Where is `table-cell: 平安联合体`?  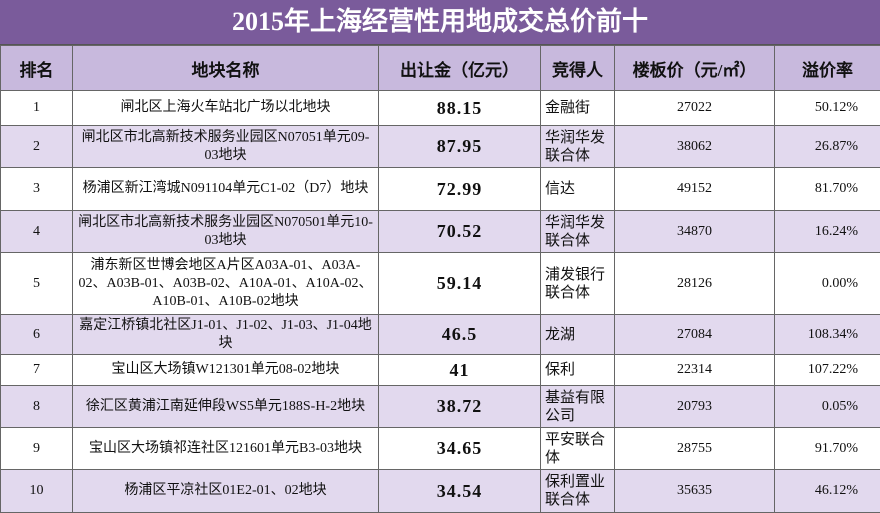 table-cell: 平安联合体 is located at coordinates (578, 449).